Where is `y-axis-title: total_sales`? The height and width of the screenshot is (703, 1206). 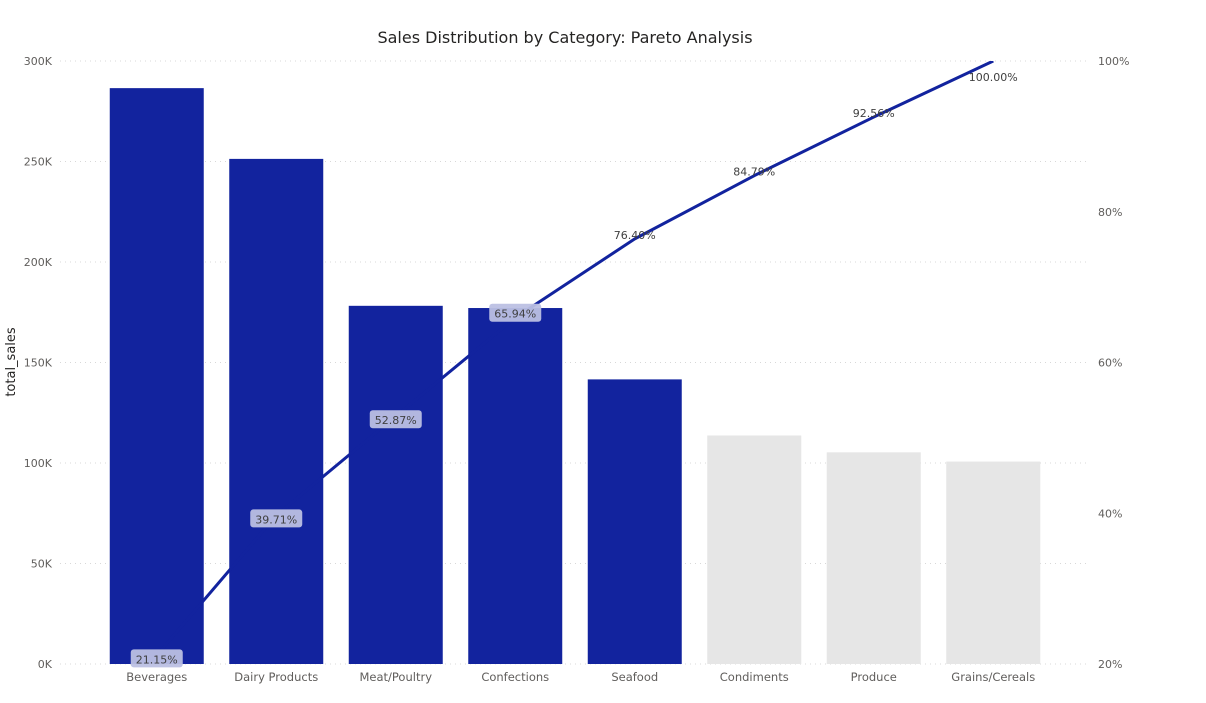
y-axis-title: total_sales is located at coordinates (11, 362).